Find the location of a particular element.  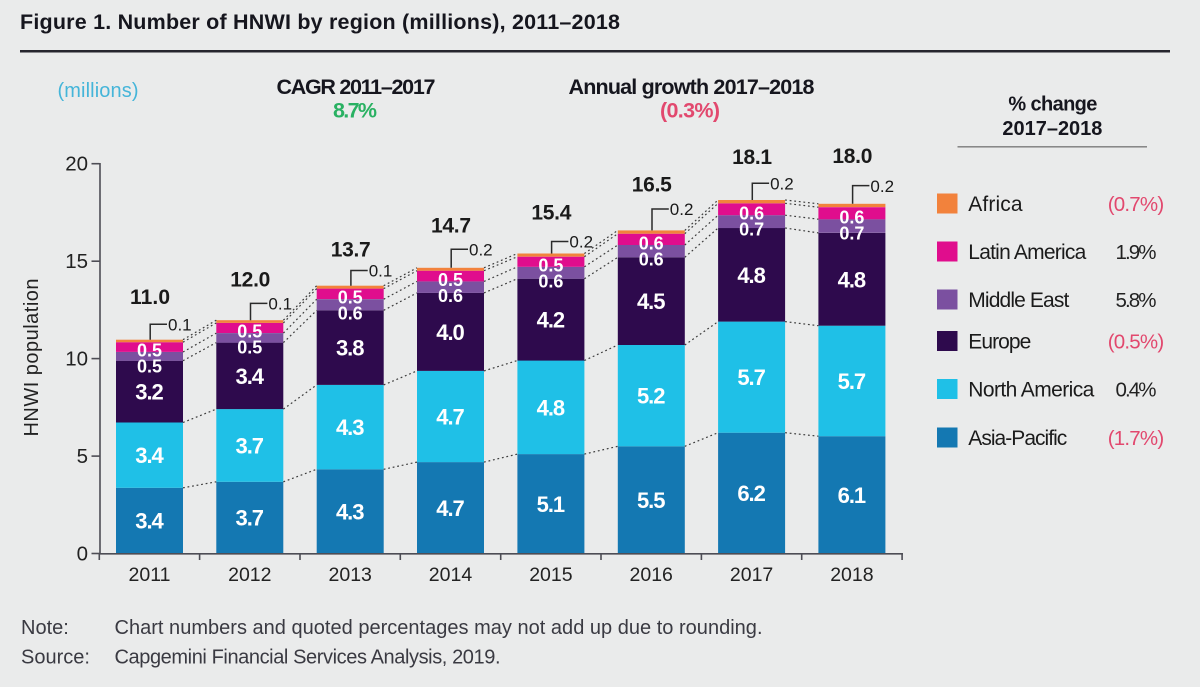

svg-text: 13.7 is located at coordinates (351, 250).